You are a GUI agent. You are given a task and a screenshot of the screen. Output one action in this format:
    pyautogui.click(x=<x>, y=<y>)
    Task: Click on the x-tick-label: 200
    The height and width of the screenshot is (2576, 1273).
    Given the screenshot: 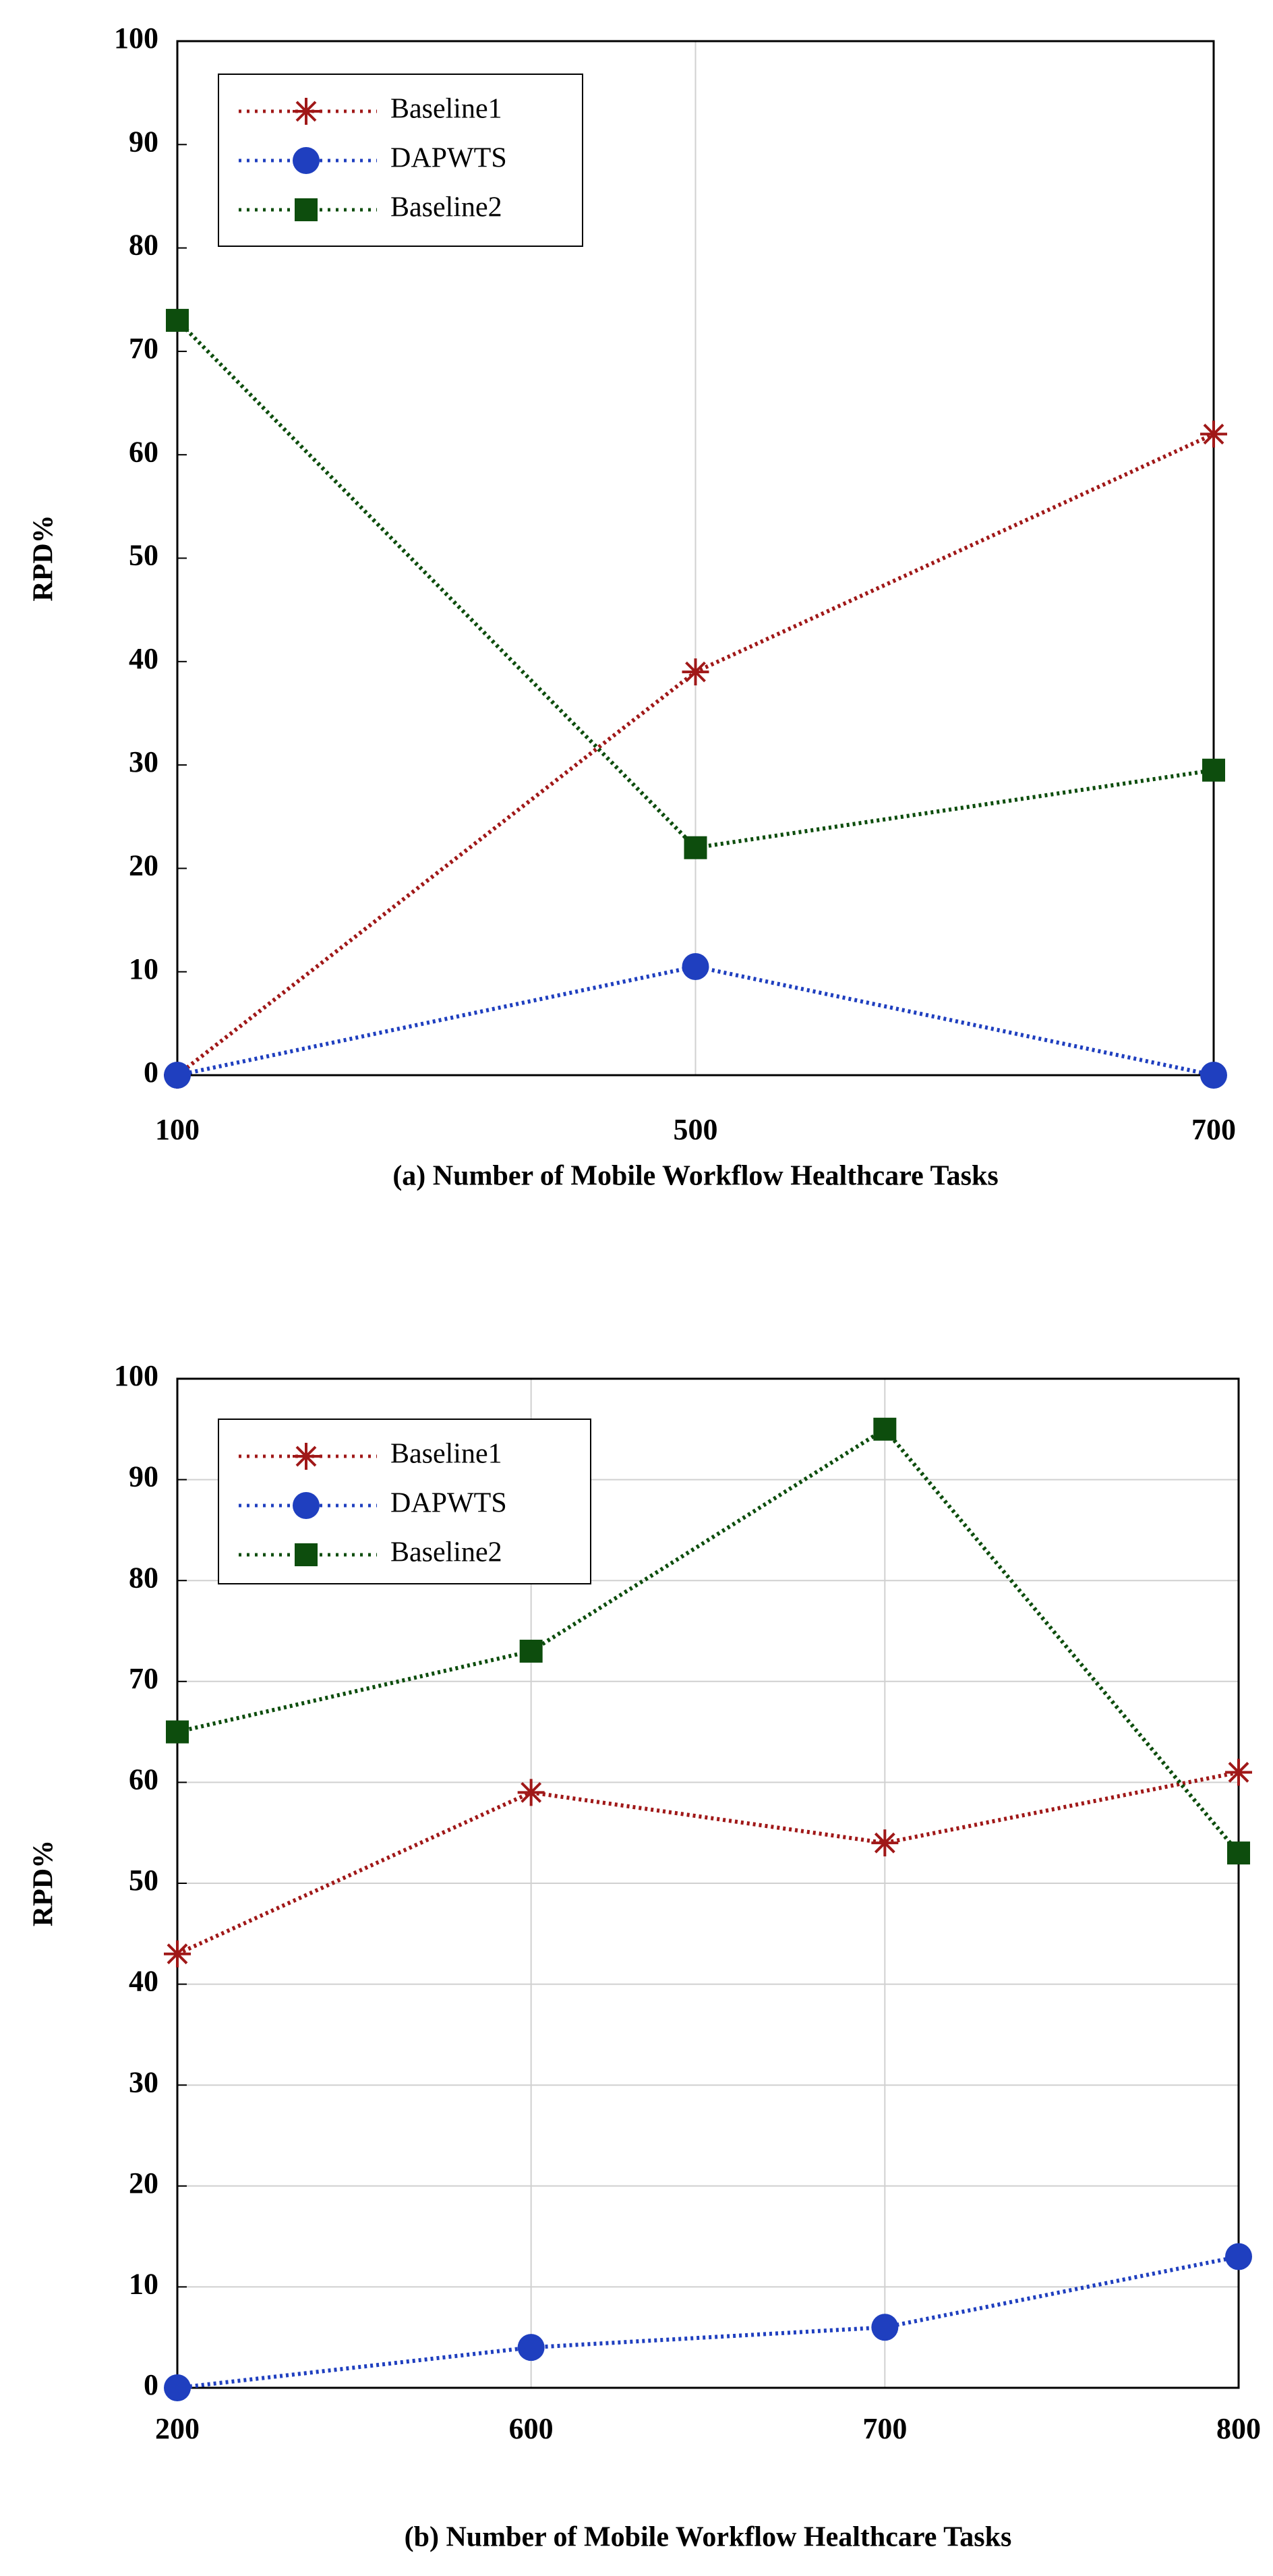 What is the action you would take?
    pyautogui.click(x=178, y=2428)
    